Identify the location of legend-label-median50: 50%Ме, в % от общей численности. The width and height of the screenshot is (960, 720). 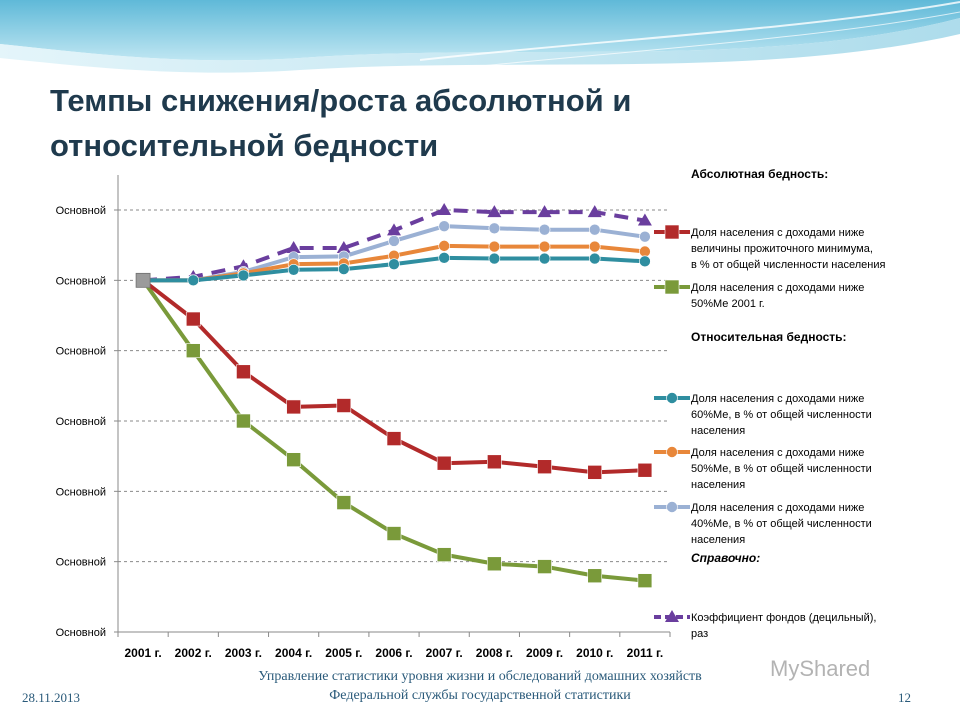
(781, 469).